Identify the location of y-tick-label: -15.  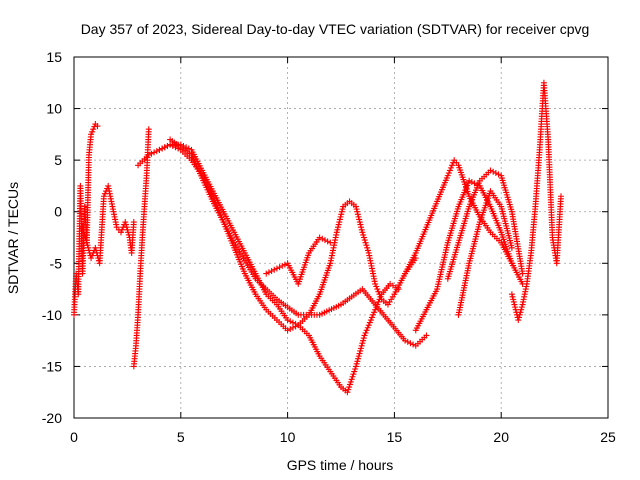
(52, 366).